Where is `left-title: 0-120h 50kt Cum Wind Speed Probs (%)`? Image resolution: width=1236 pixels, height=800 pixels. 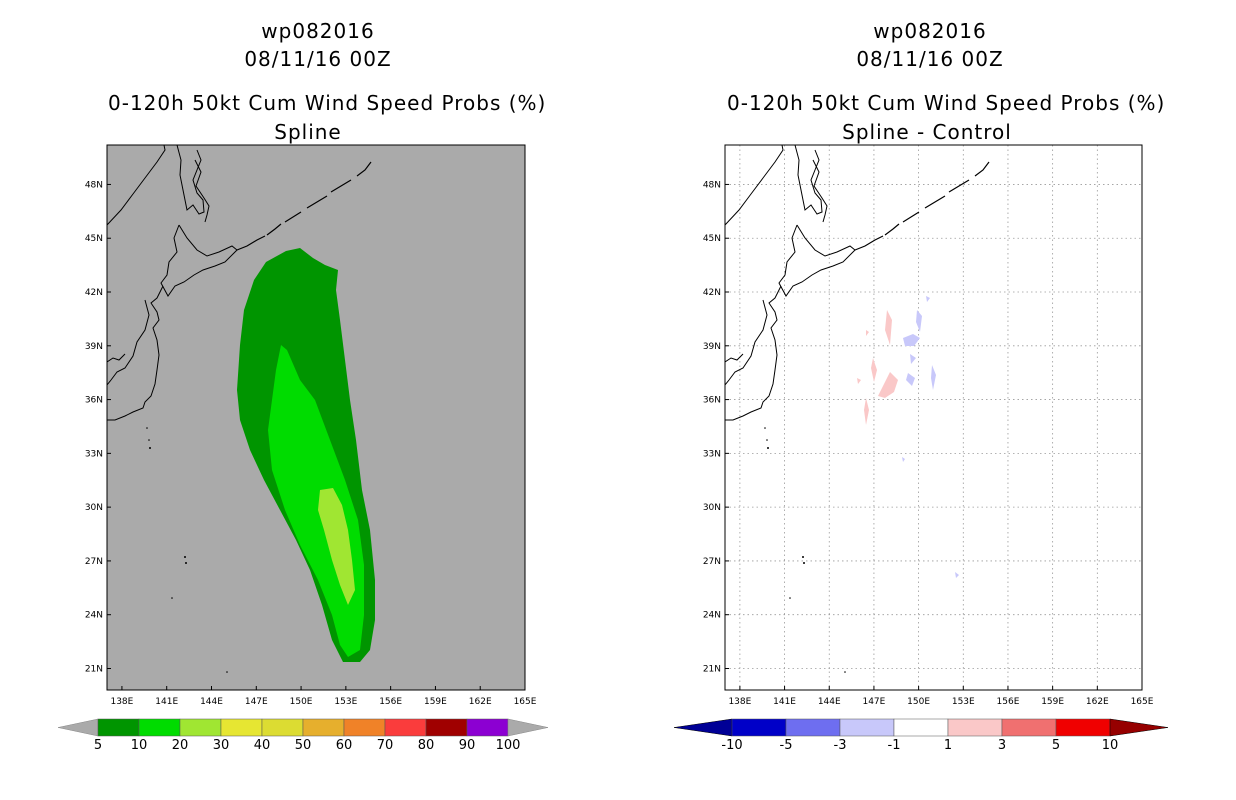
left-title: 0-120h 50kt Cum Wind Speed Probs (%) is located at coordinates (327, 103).